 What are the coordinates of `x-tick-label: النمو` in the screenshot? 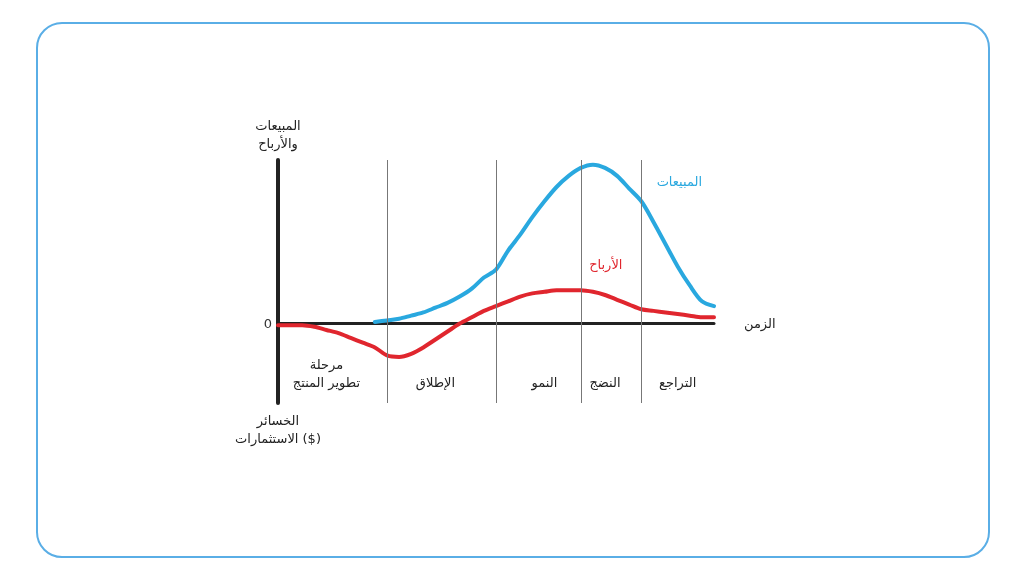 It's located at (544, 382).